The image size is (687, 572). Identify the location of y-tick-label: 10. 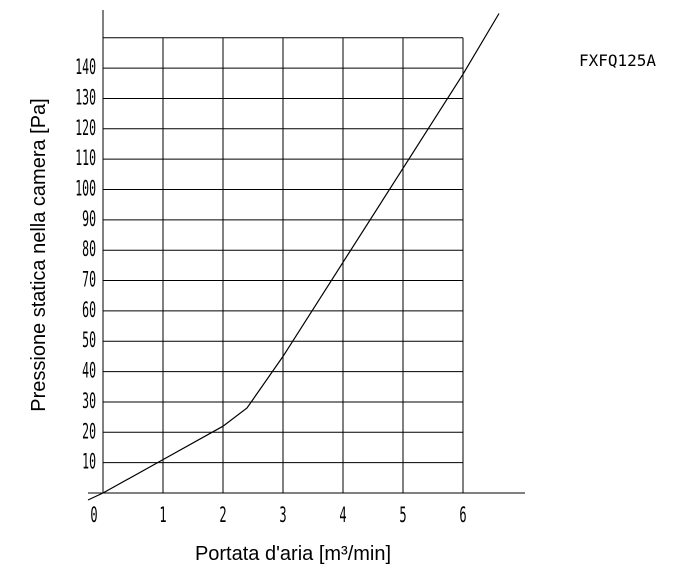
(89, 462).